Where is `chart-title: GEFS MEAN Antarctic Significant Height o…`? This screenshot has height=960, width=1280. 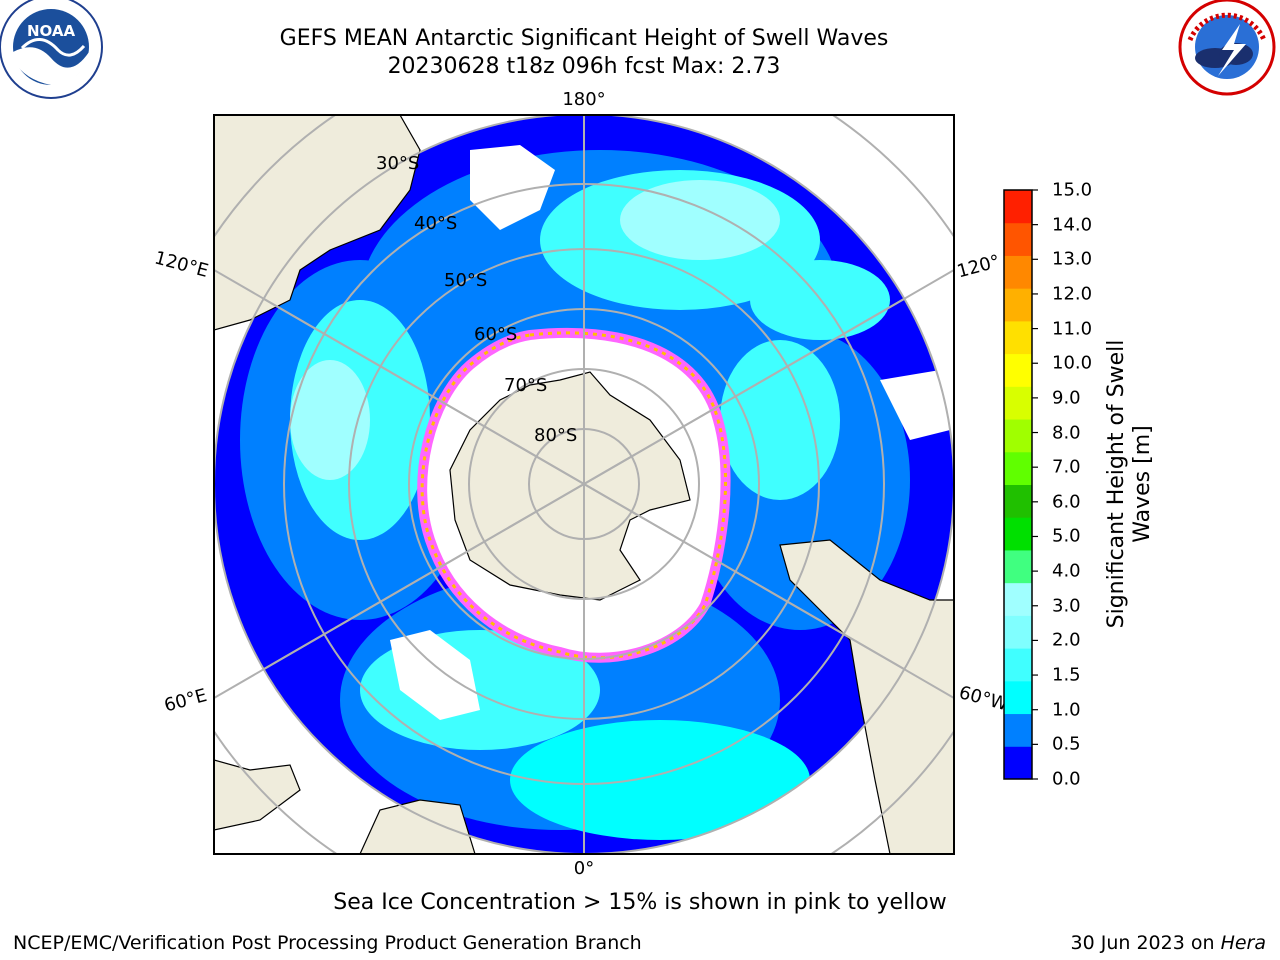 chart-title: GEFS MEAN Antarctic Significant Height o… is located at coordinates (584, 38).